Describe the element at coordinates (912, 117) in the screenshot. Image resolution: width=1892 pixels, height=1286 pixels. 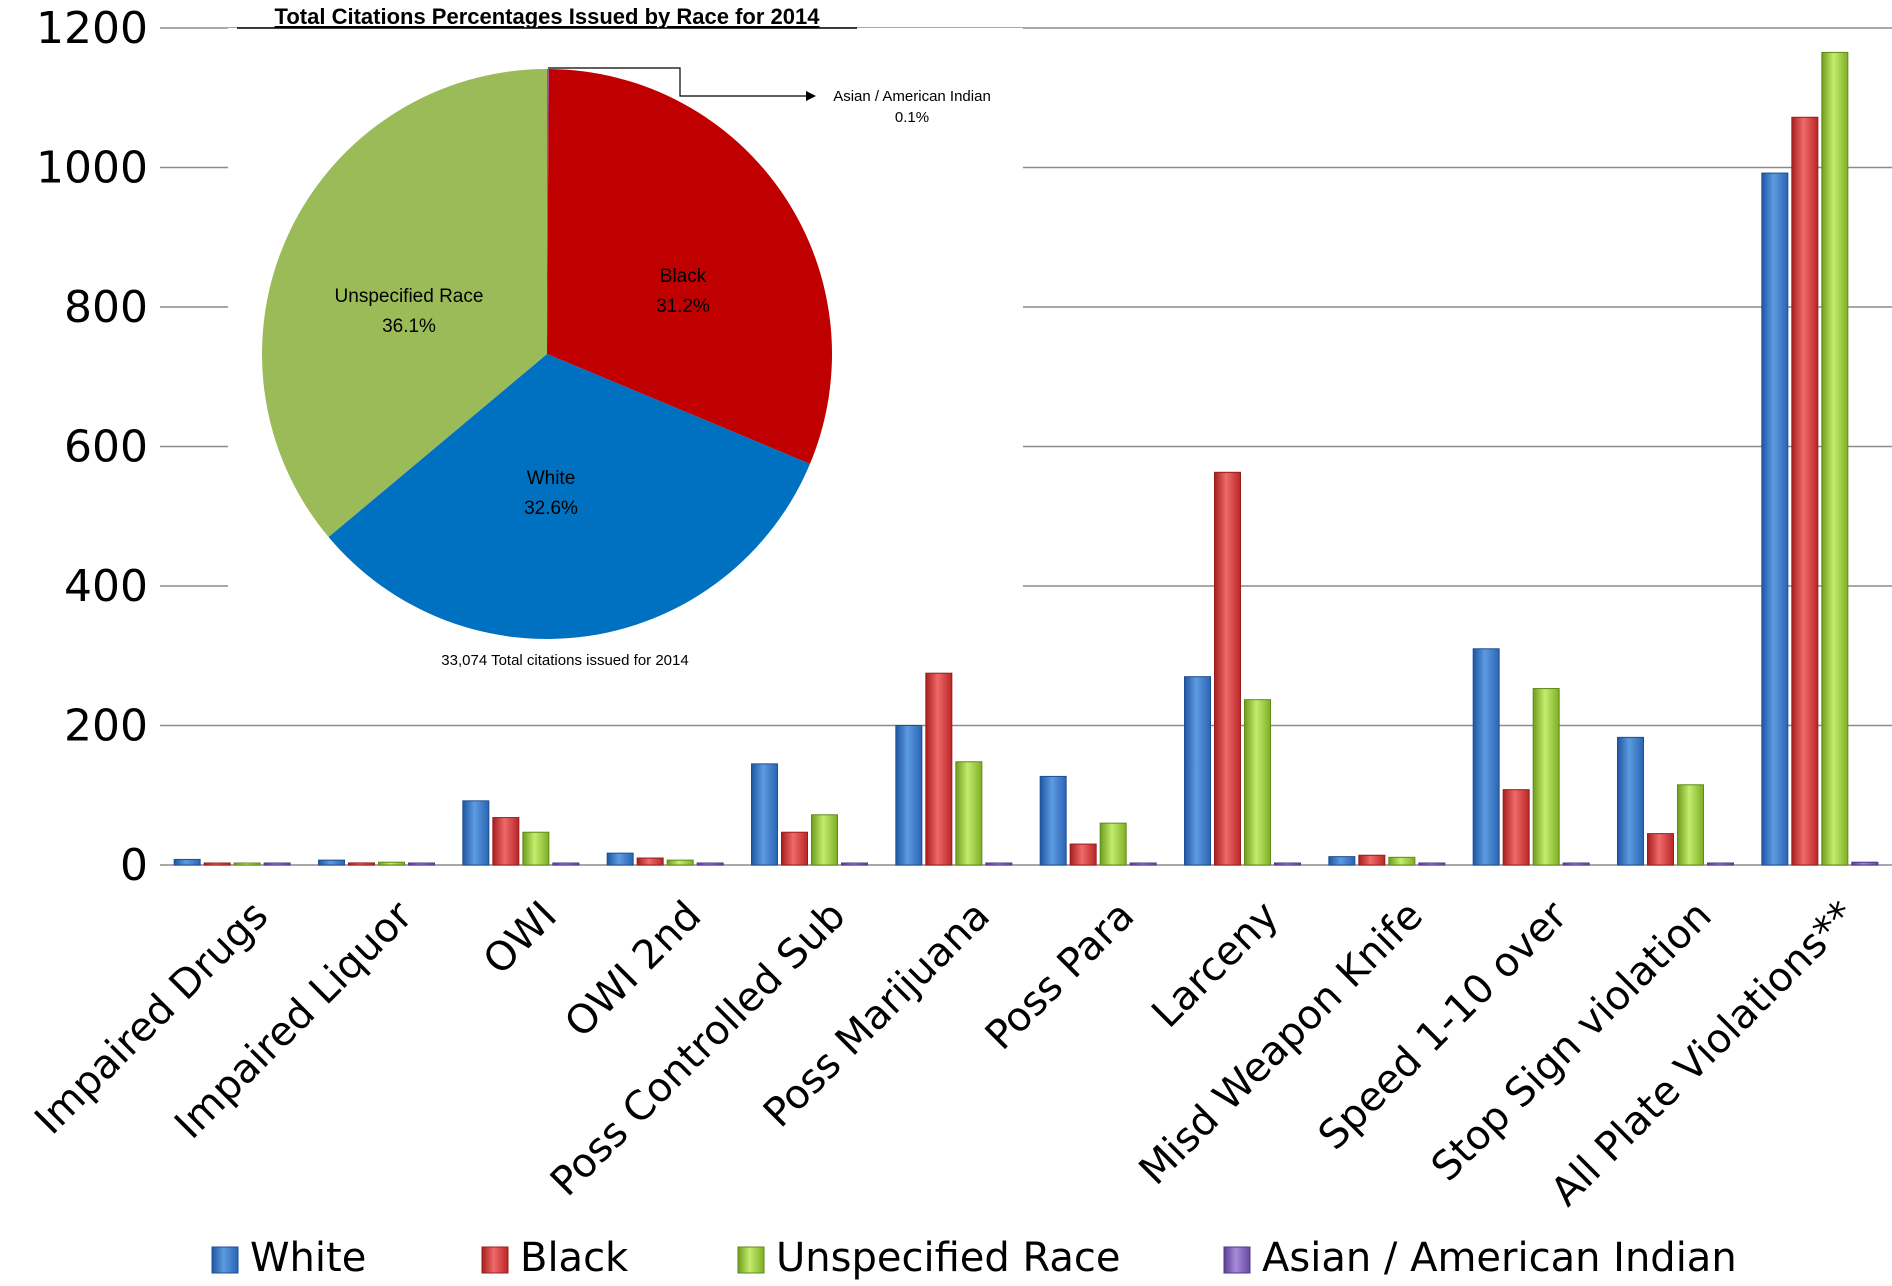
I see `pie-slice-percent: 0.1%` at that location.